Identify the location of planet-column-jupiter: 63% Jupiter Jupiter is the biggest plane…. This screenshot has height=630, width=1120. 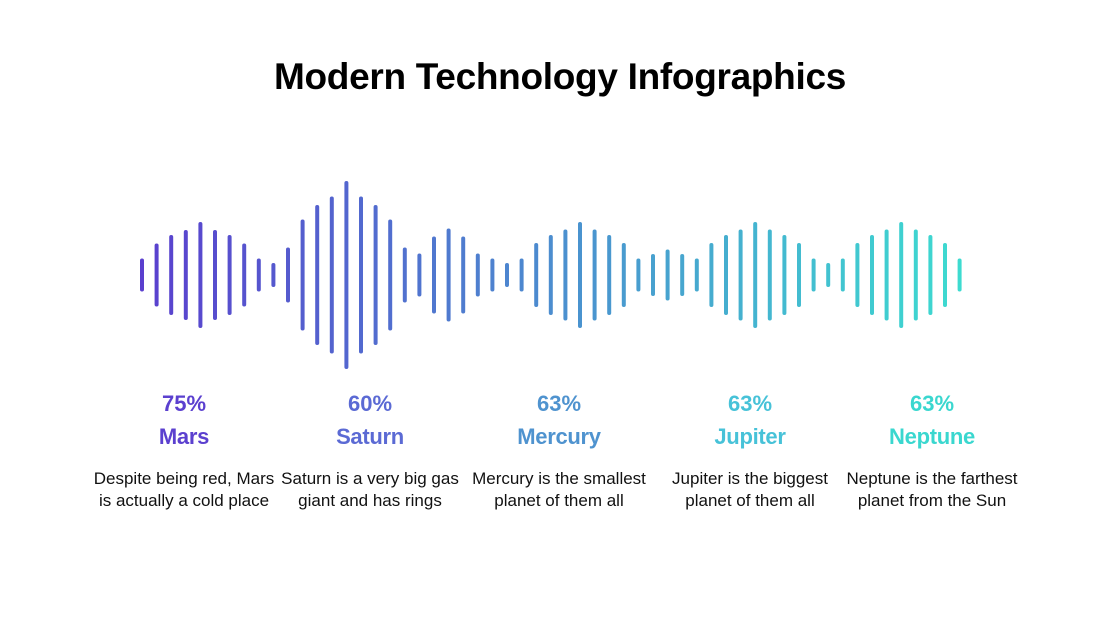
(750, 451).